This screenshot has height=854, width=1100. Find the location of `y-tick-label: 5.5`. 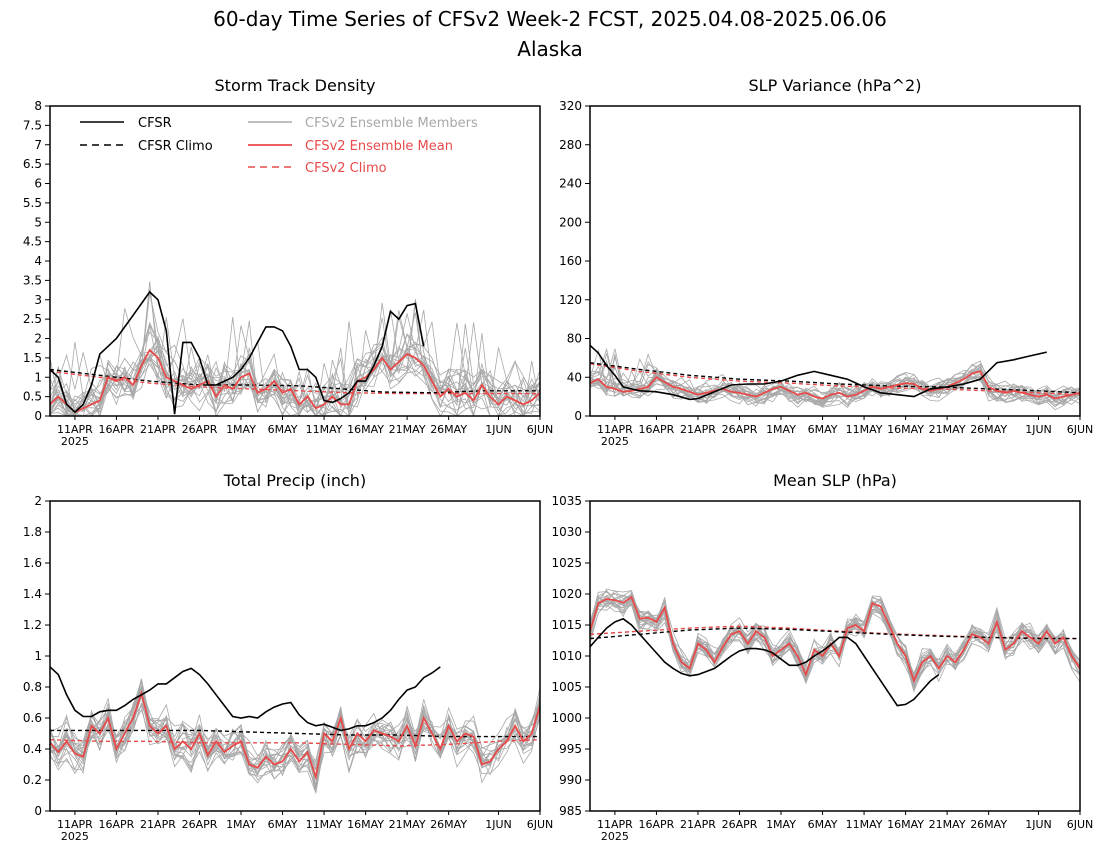

y-tick-label: 5.5 is located at coordinates (32, 203).